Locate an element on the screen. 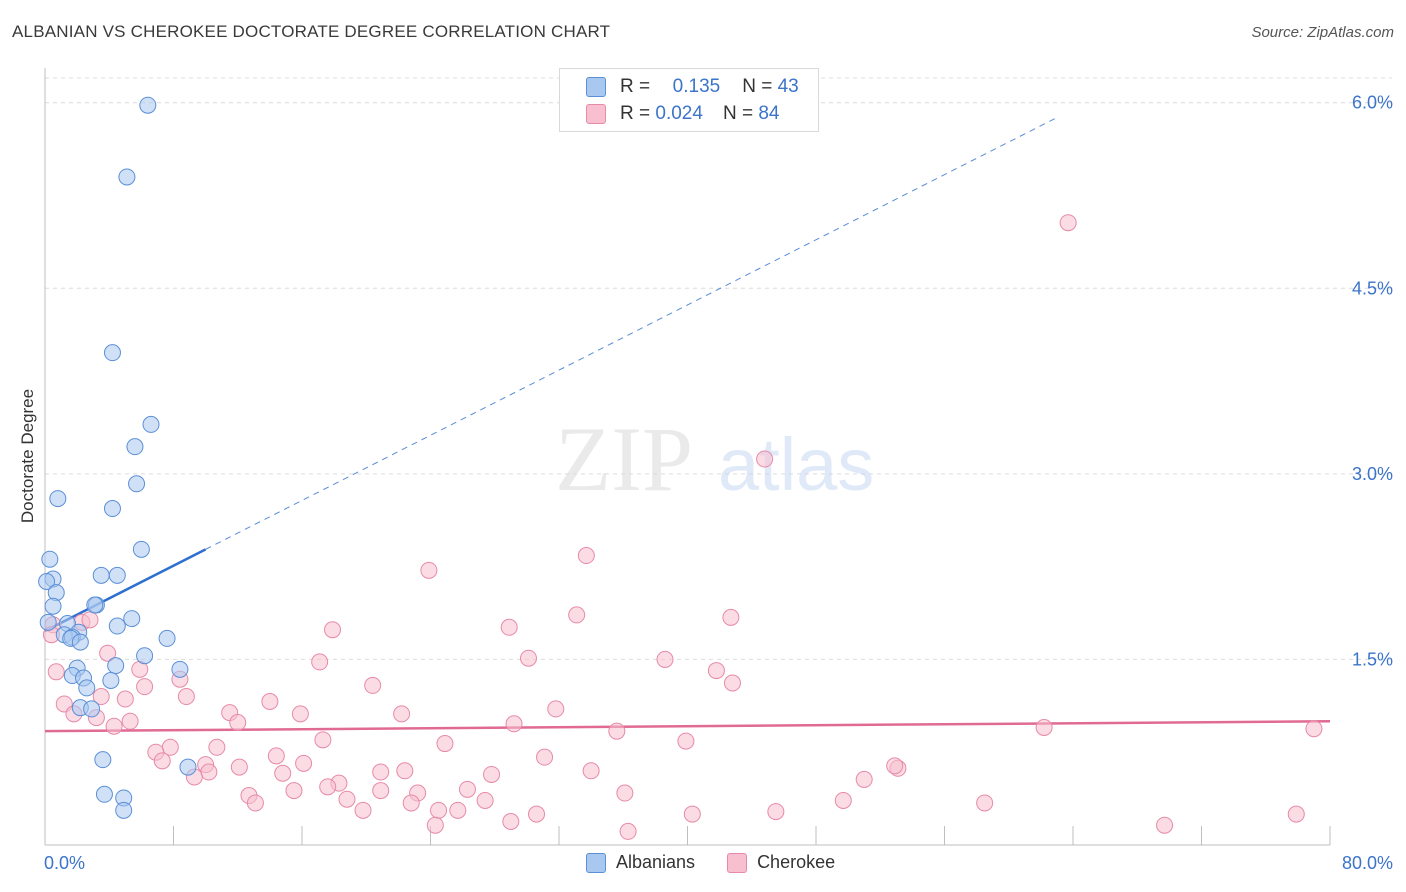 This screenshot has height=892, width=1406. x-tick-label-min: 0.0% is located at coordinates (64, 863).